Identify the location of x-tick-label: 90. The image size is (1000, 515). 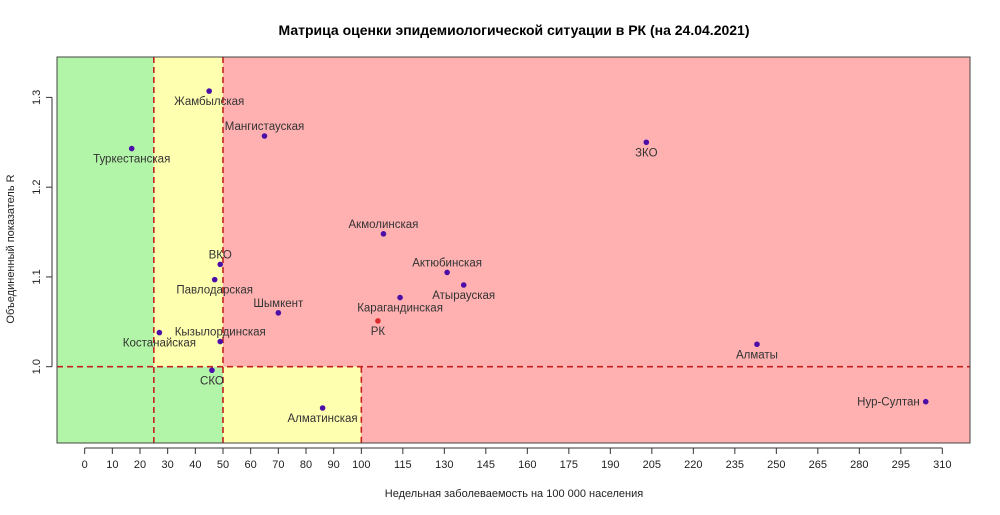
(334, 465).